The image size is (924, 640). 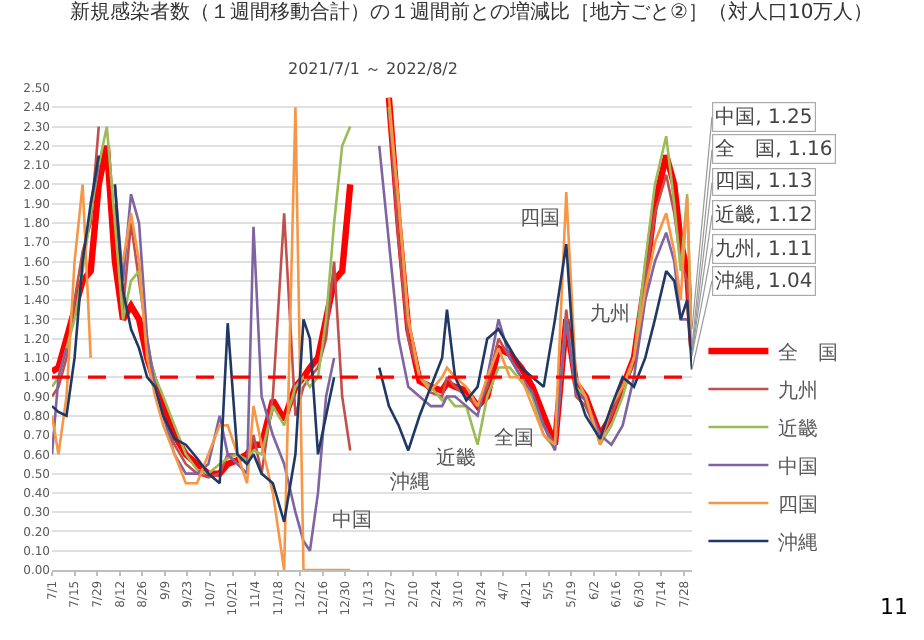 What do you see at coordinates (540, 219) in the screenshot?
I see `annotation: 四国` at bounding box center [540, 219].